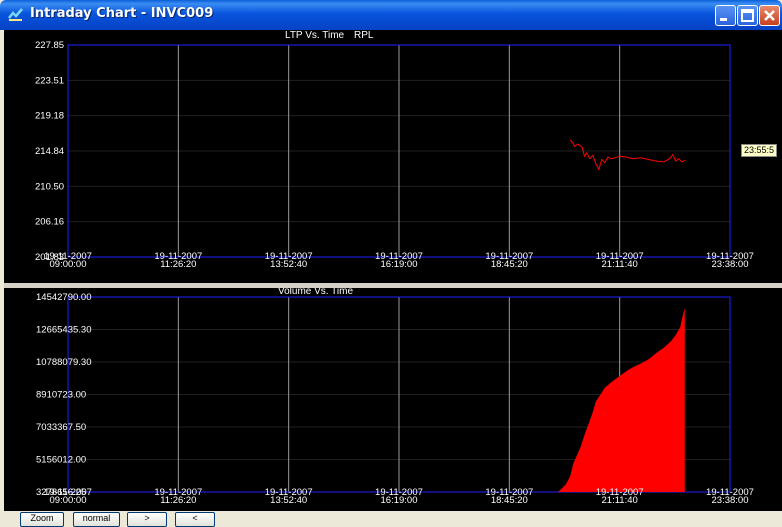 The image size is (782, 527). What do you see at coordinates (393, 285) in the screenshot?
I see `pane-separator` at bounding box center [393, 285].